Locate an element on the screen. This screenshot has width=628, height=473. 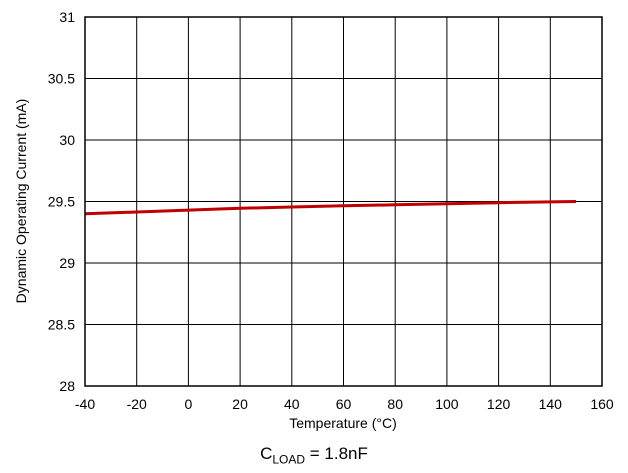
x-tick-label: 40 is located at coordinates (292, 404).